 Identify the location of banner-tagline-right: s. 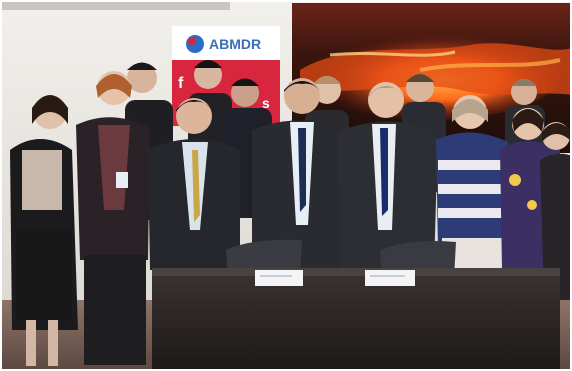
(266, 103).